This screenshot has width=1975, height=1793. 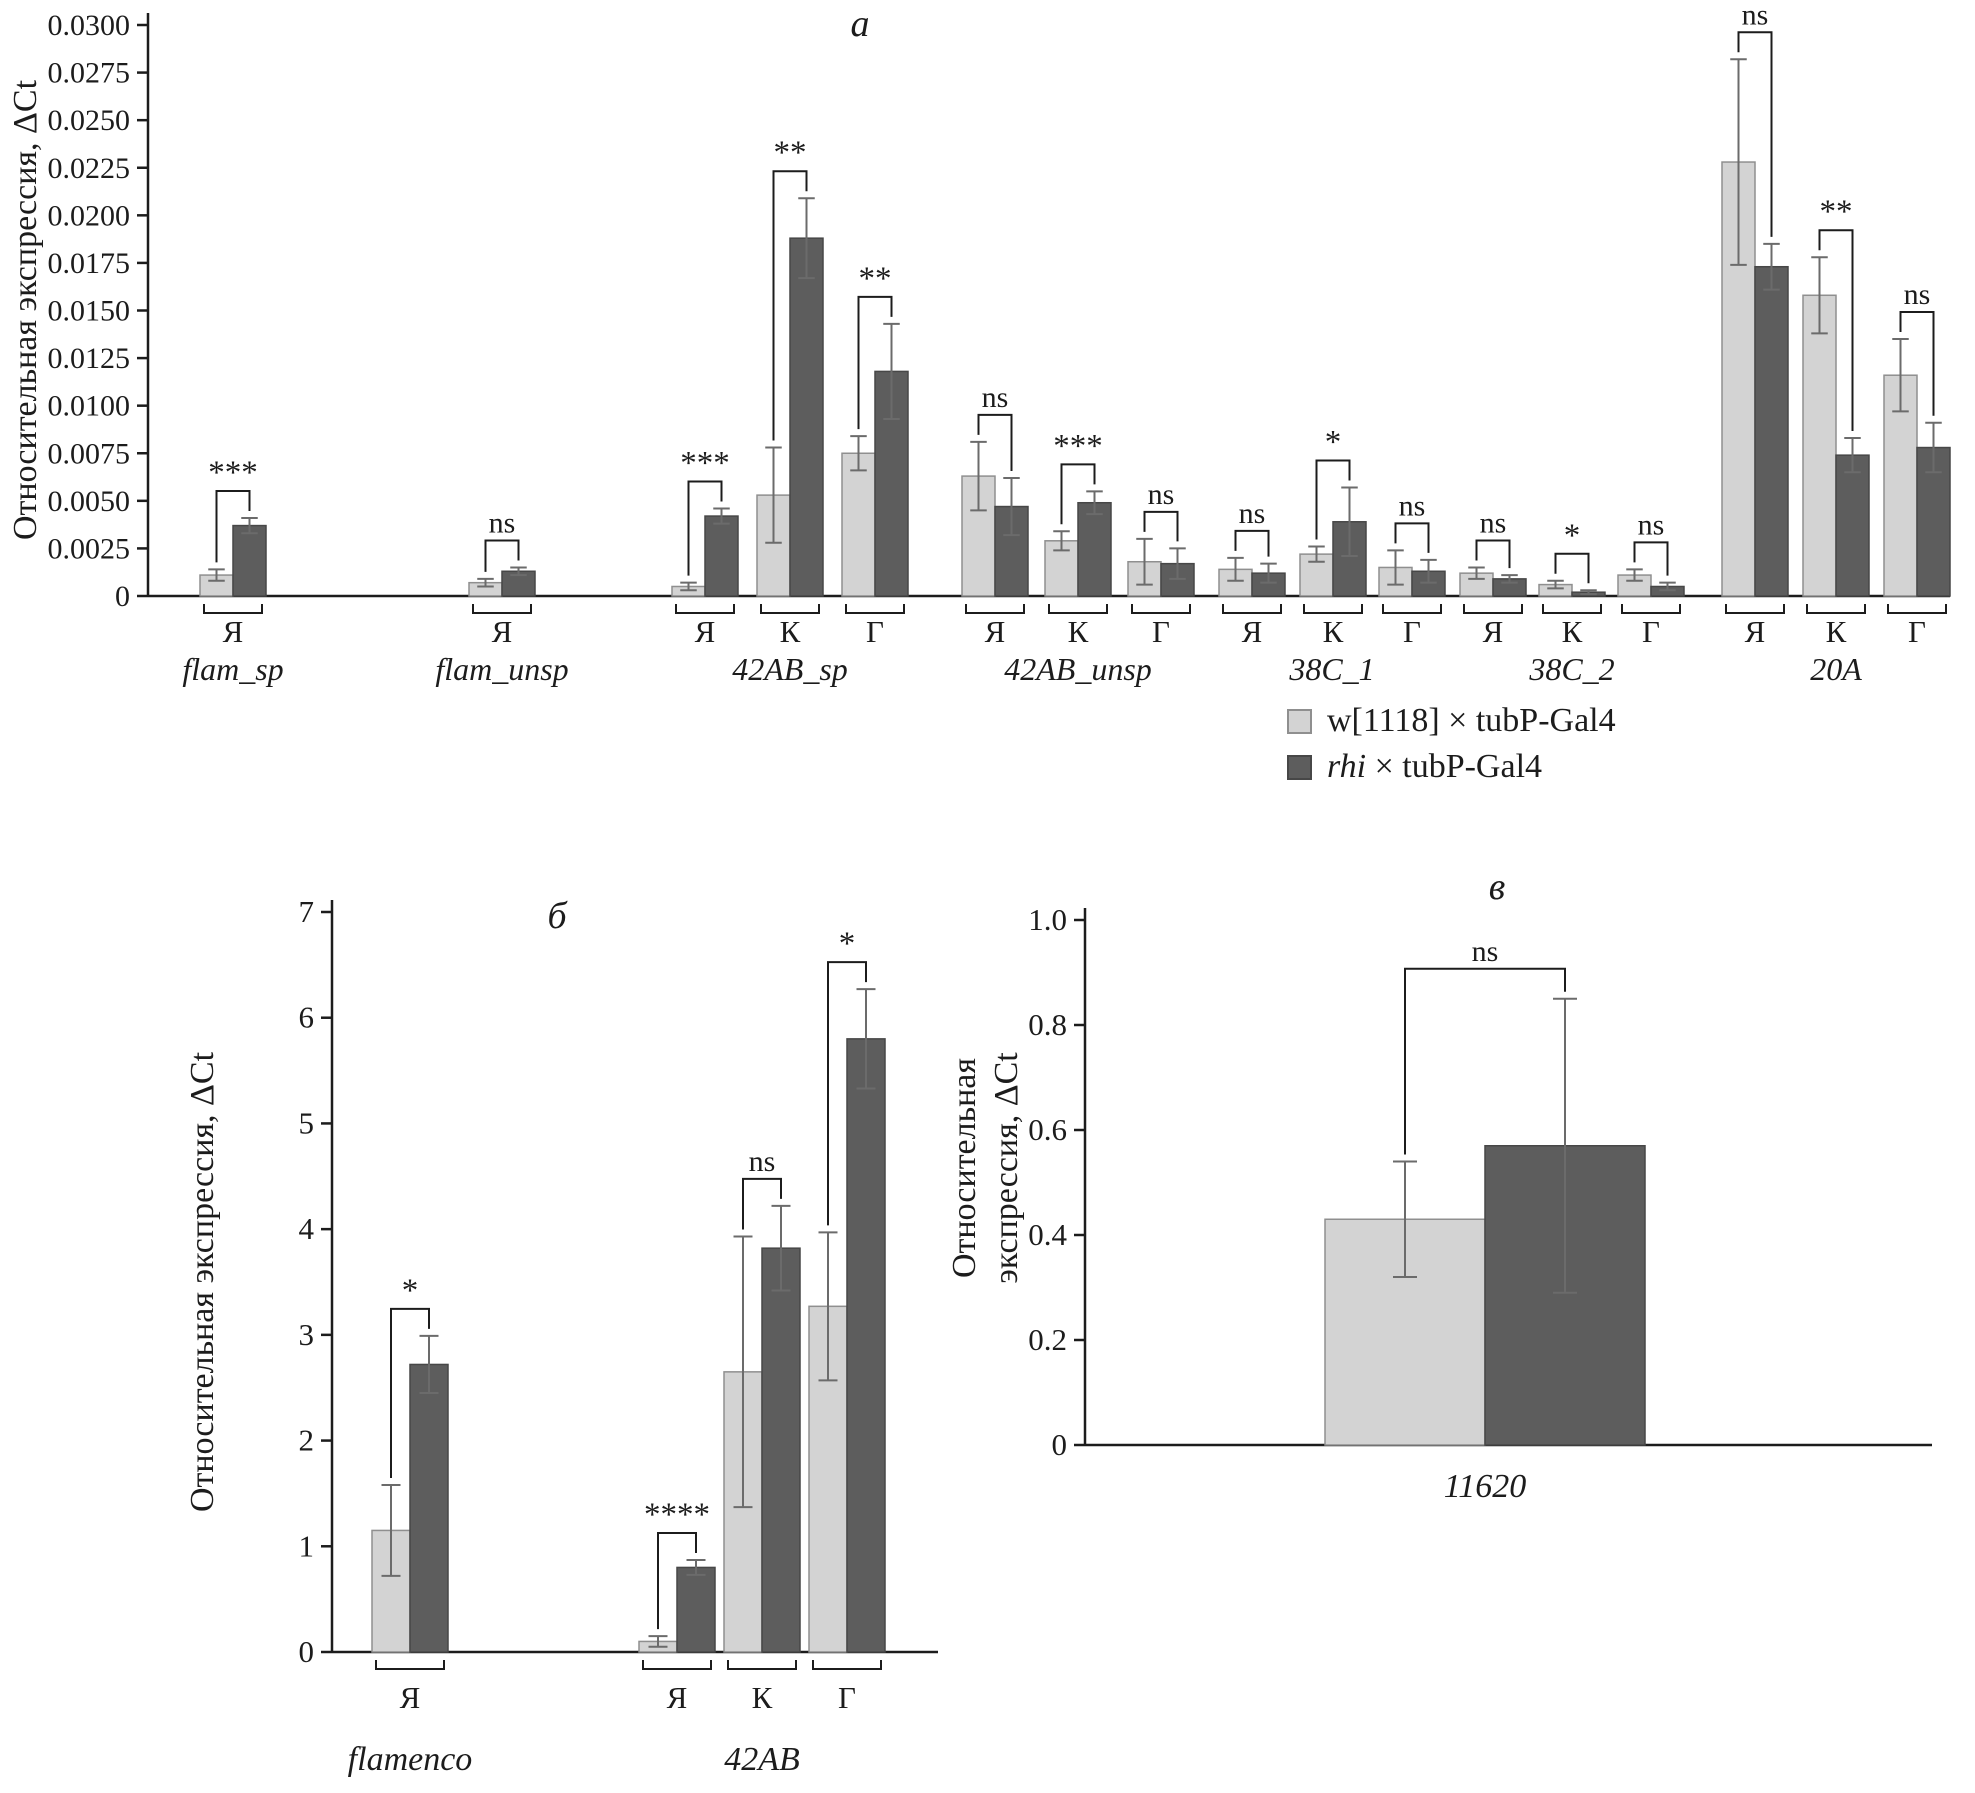 I want to click on y-axis-label-line: экспрессия, ΔCt, so click(x=1006, y=1168).